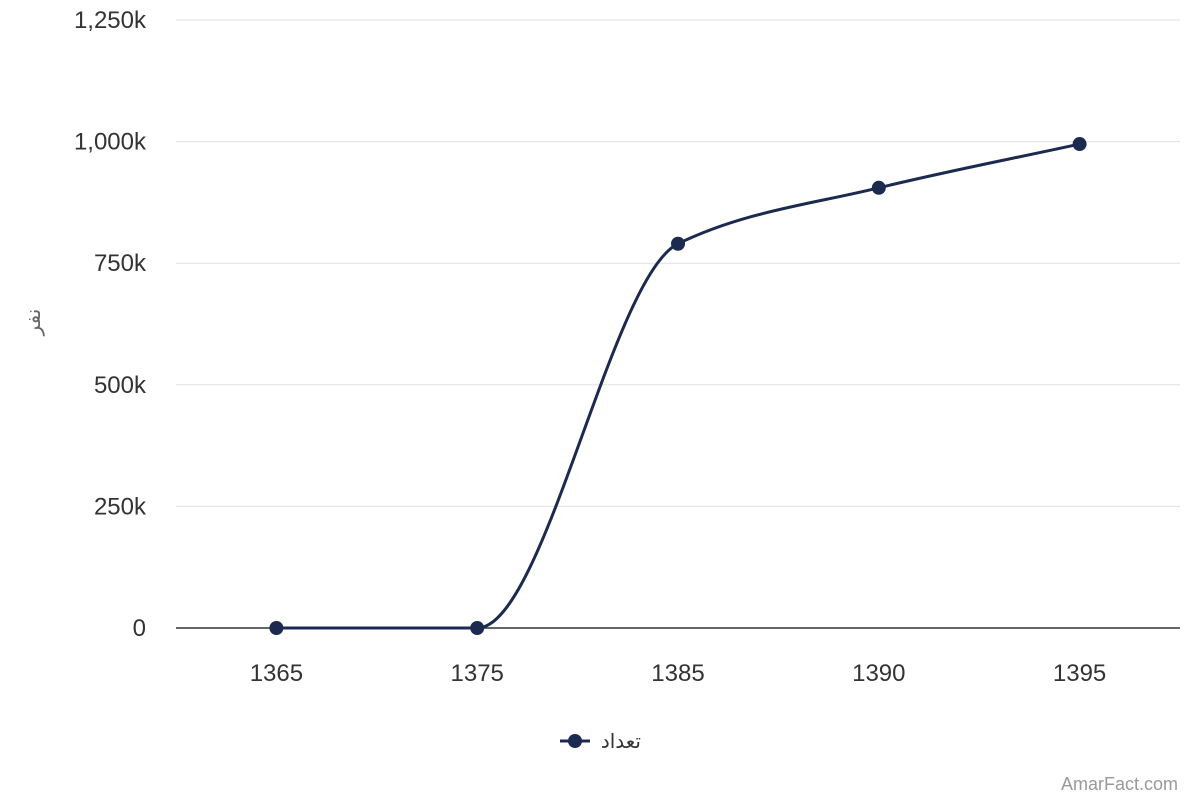  What do you see at coordinates (600, 742) in the screenshot?
I see `legend: تعداد` at bounding box center [600, 742].